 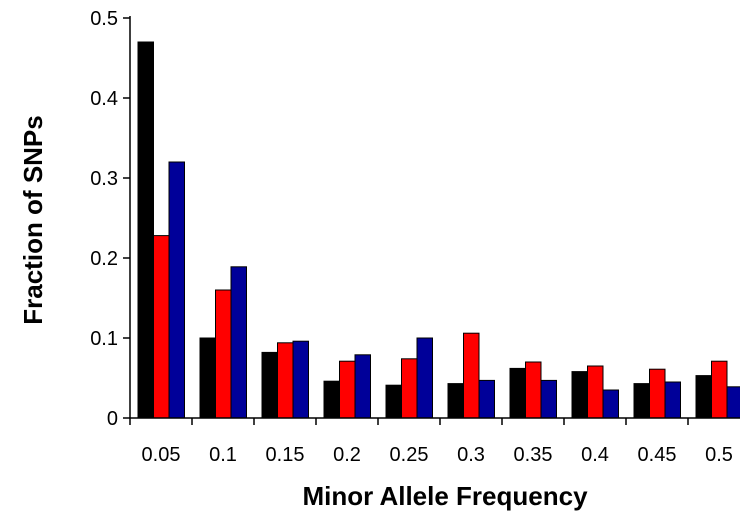 I want to click on y-axis-title: Fraction of SNPs, so click(x=33, y=219).